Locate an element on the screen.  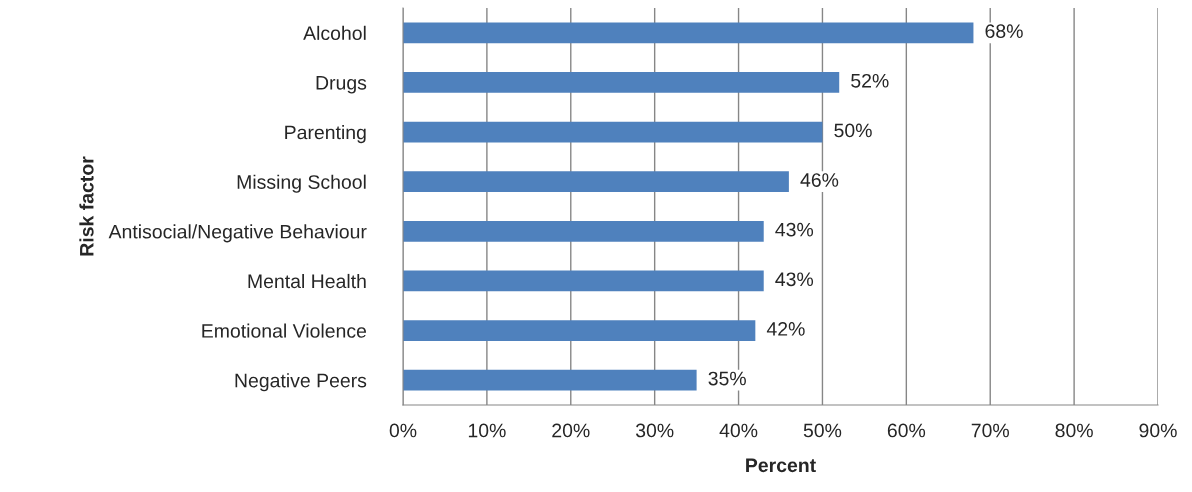
x-tick-label: 30% is located at coordinates (654, 430).